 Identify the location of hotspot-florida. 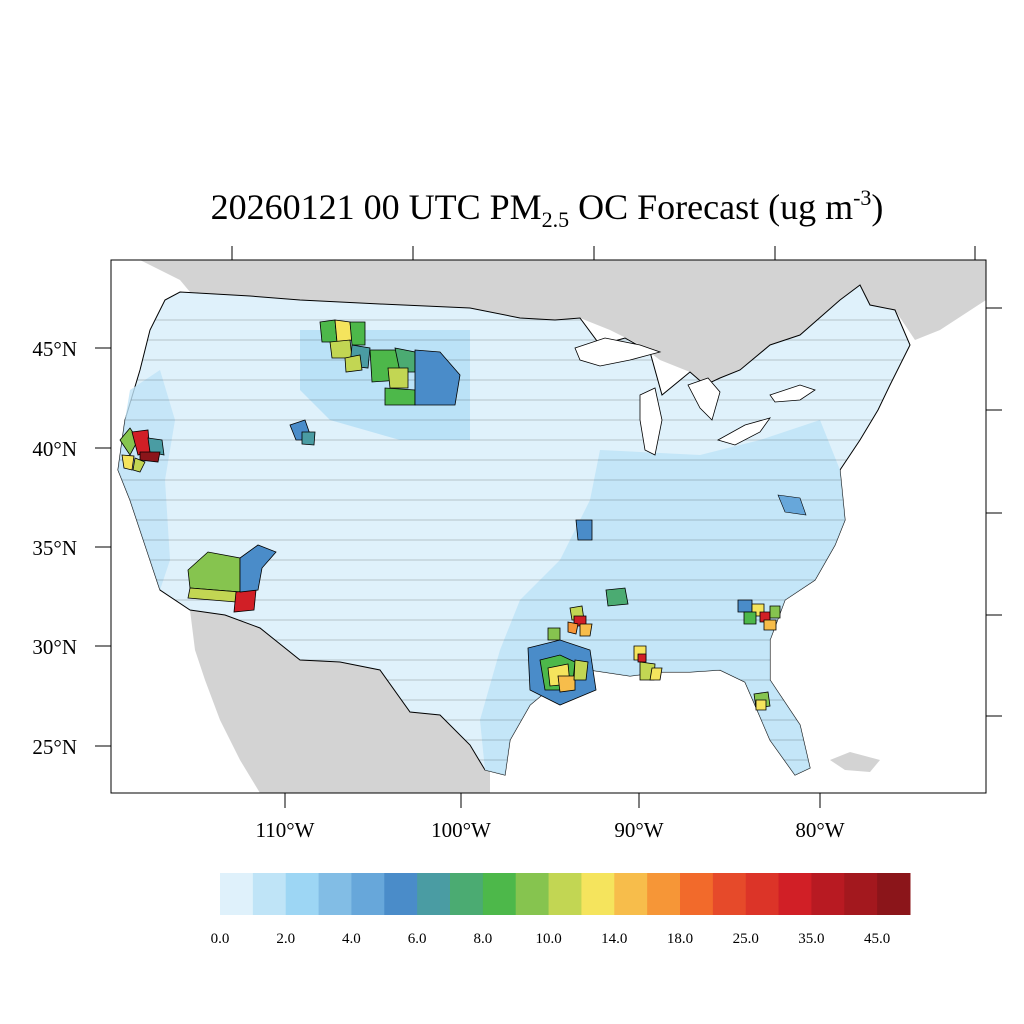
(762, 701).